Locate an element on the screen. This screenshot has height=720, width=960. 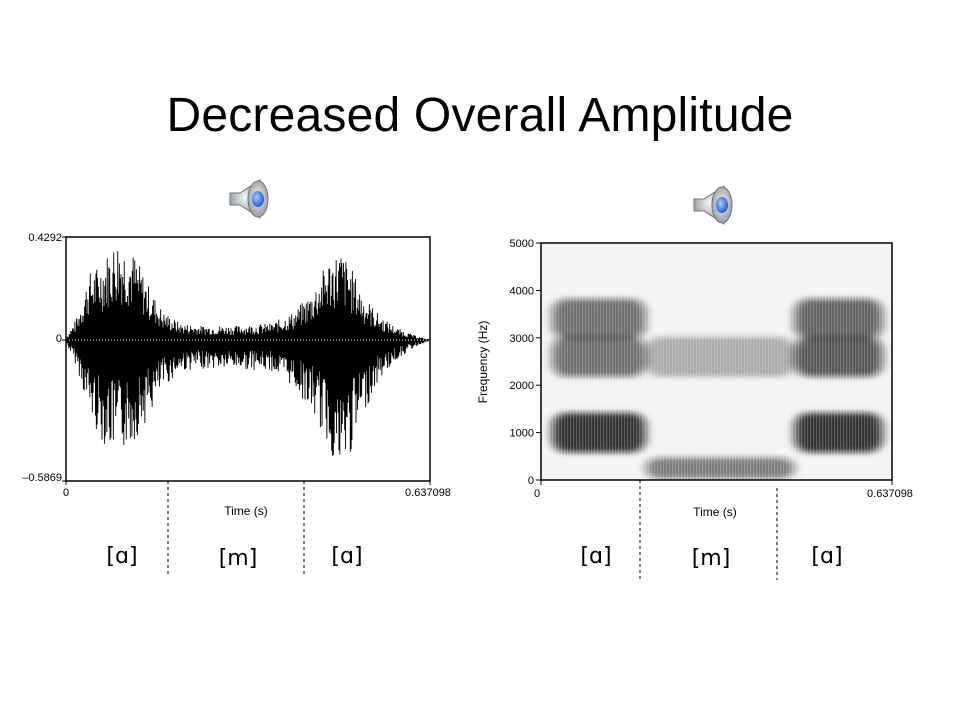
spectrogram-area is located at coordinates (716, 361).